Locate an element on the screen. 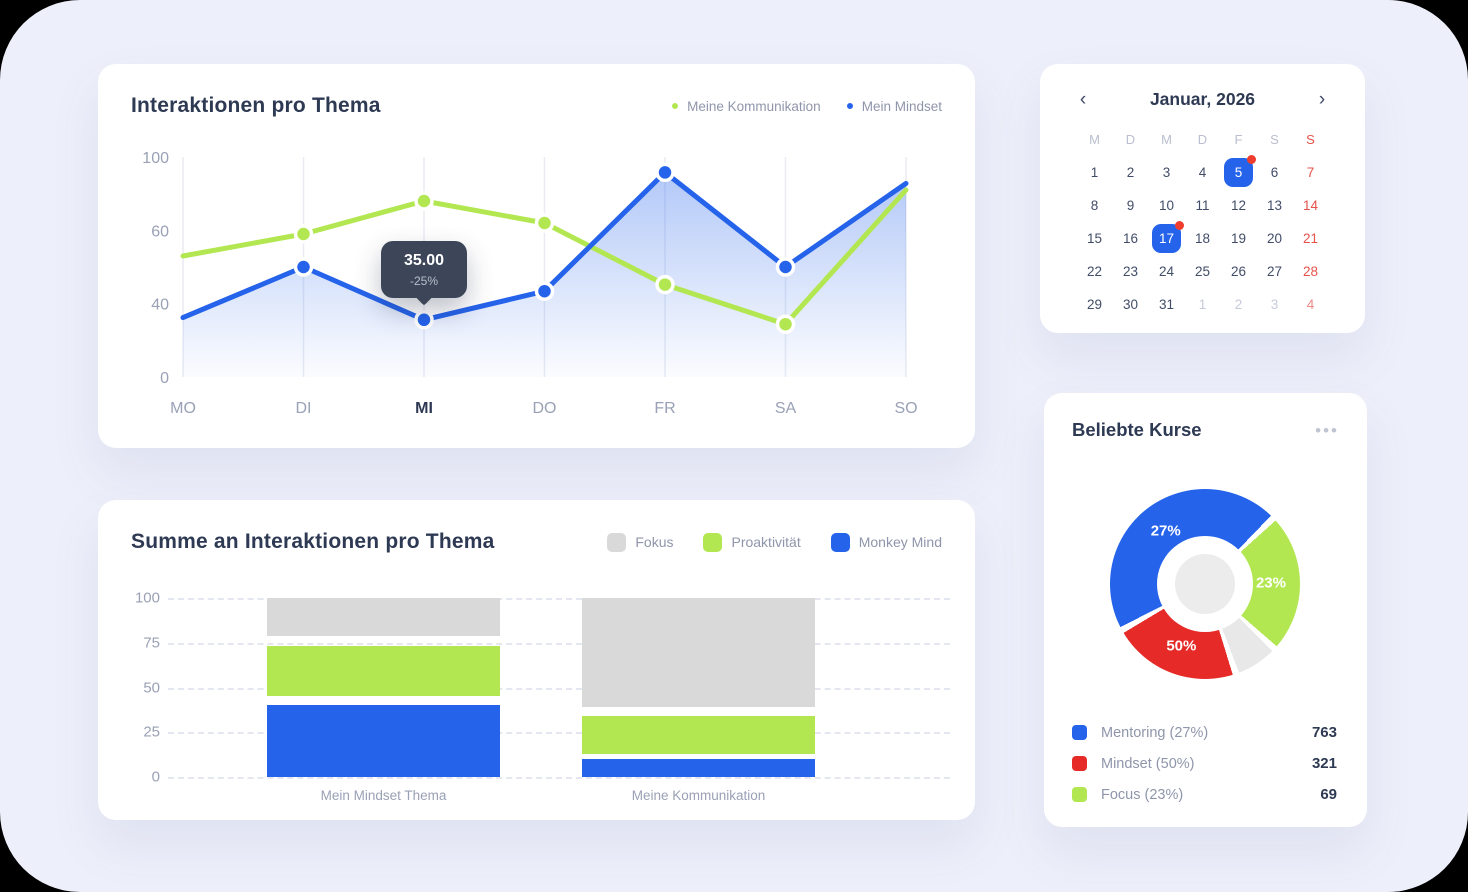 The width and height of the screenshot is (1468, 892). donut-chart: 27% 23% 50% is located at coordinates (1205, 584).